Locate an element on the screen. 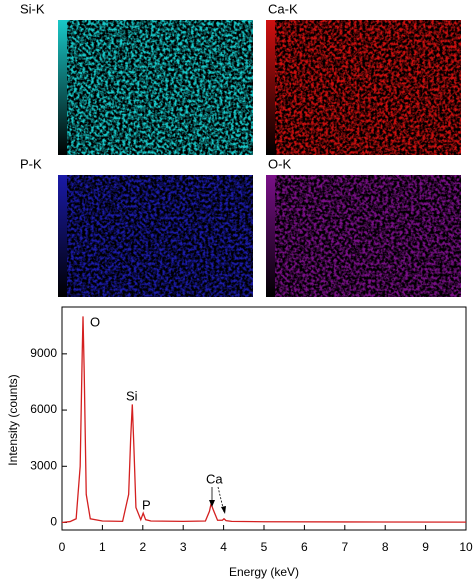 The height and width of the screenshot is (583, 474). x-tick-label: 6 is located at coordinates (304, 547).